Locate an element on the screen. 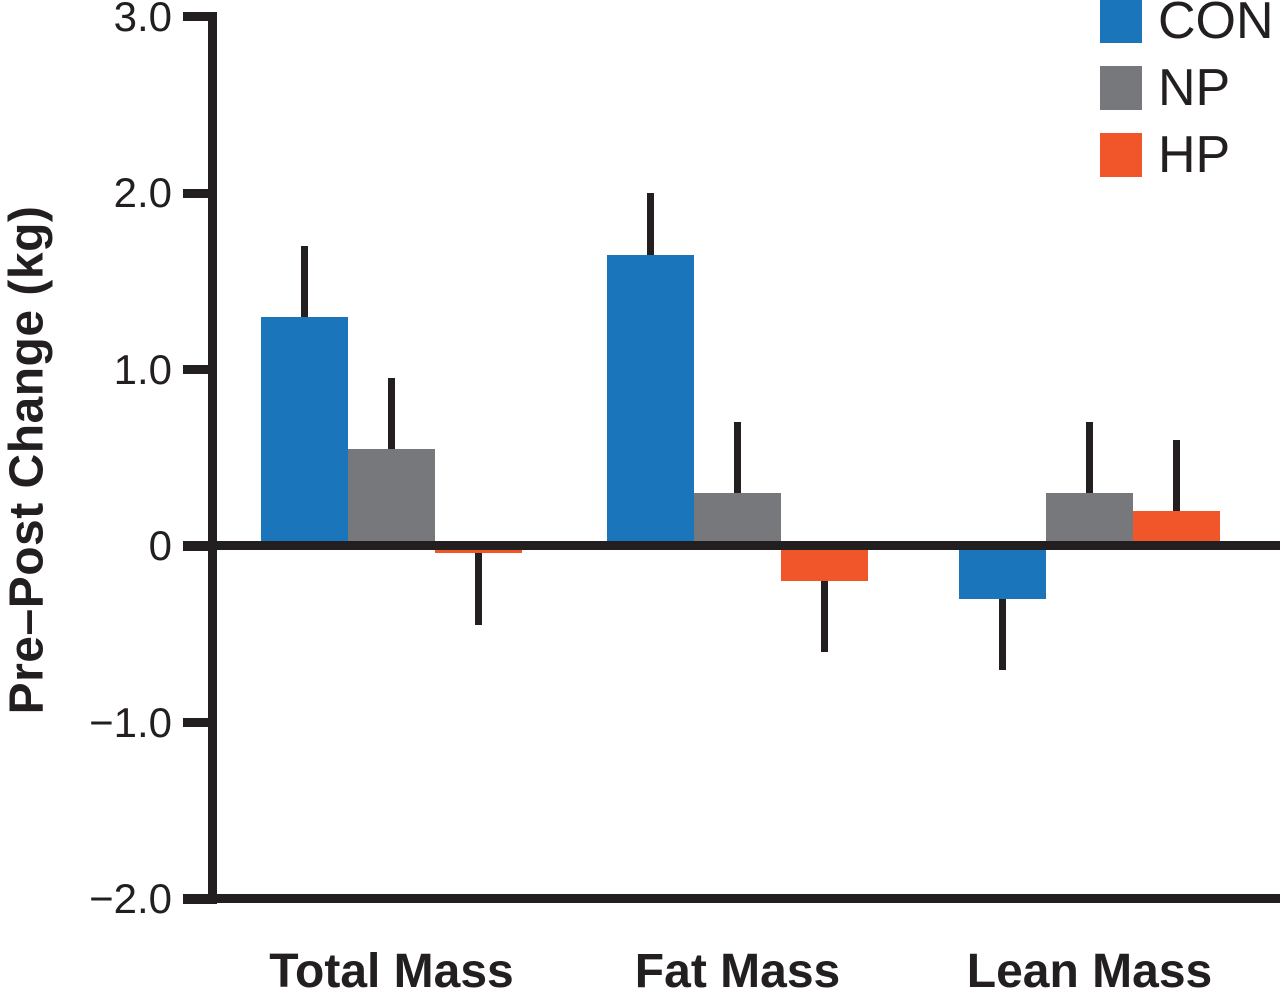 The height and width of the screenshot is (989, 1280). legend-item-hp: HP is located at coordinates (1165, 155).